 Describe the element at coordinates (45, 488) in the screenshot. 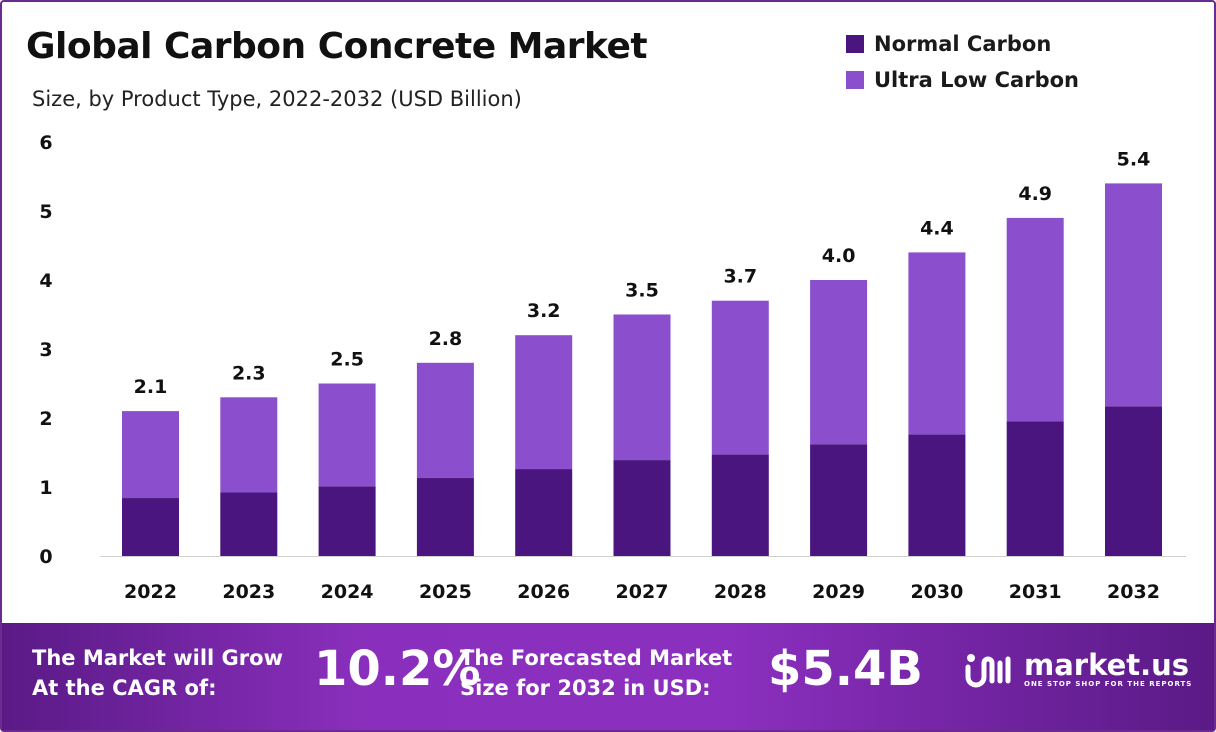

I see `y-tick-label: 1` at that location.